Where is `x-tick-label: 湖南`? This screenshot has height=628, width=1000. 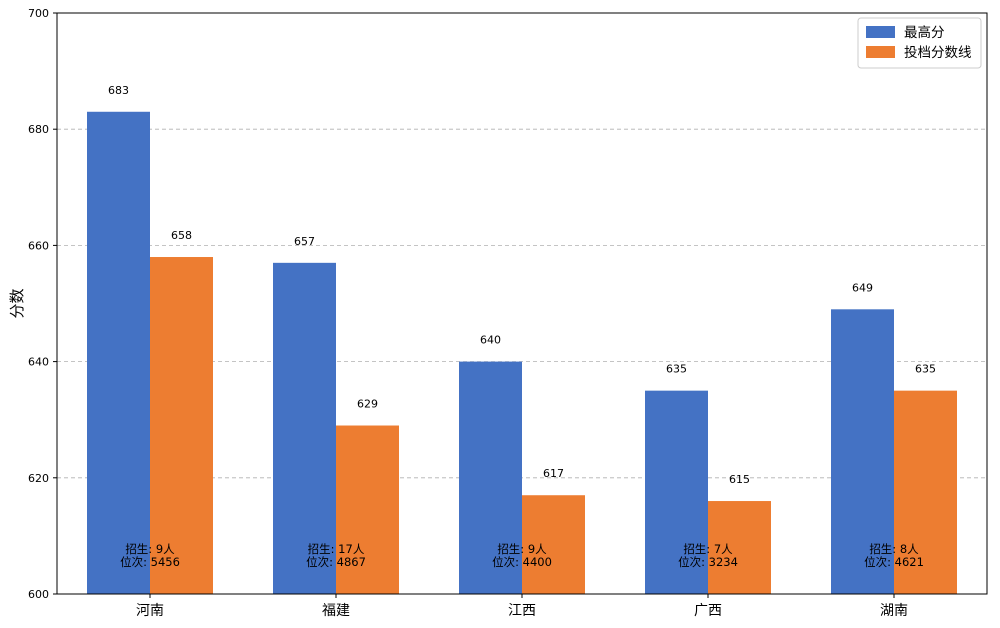 x-tick-label: 湖南 is located at coordinates (894, 611).